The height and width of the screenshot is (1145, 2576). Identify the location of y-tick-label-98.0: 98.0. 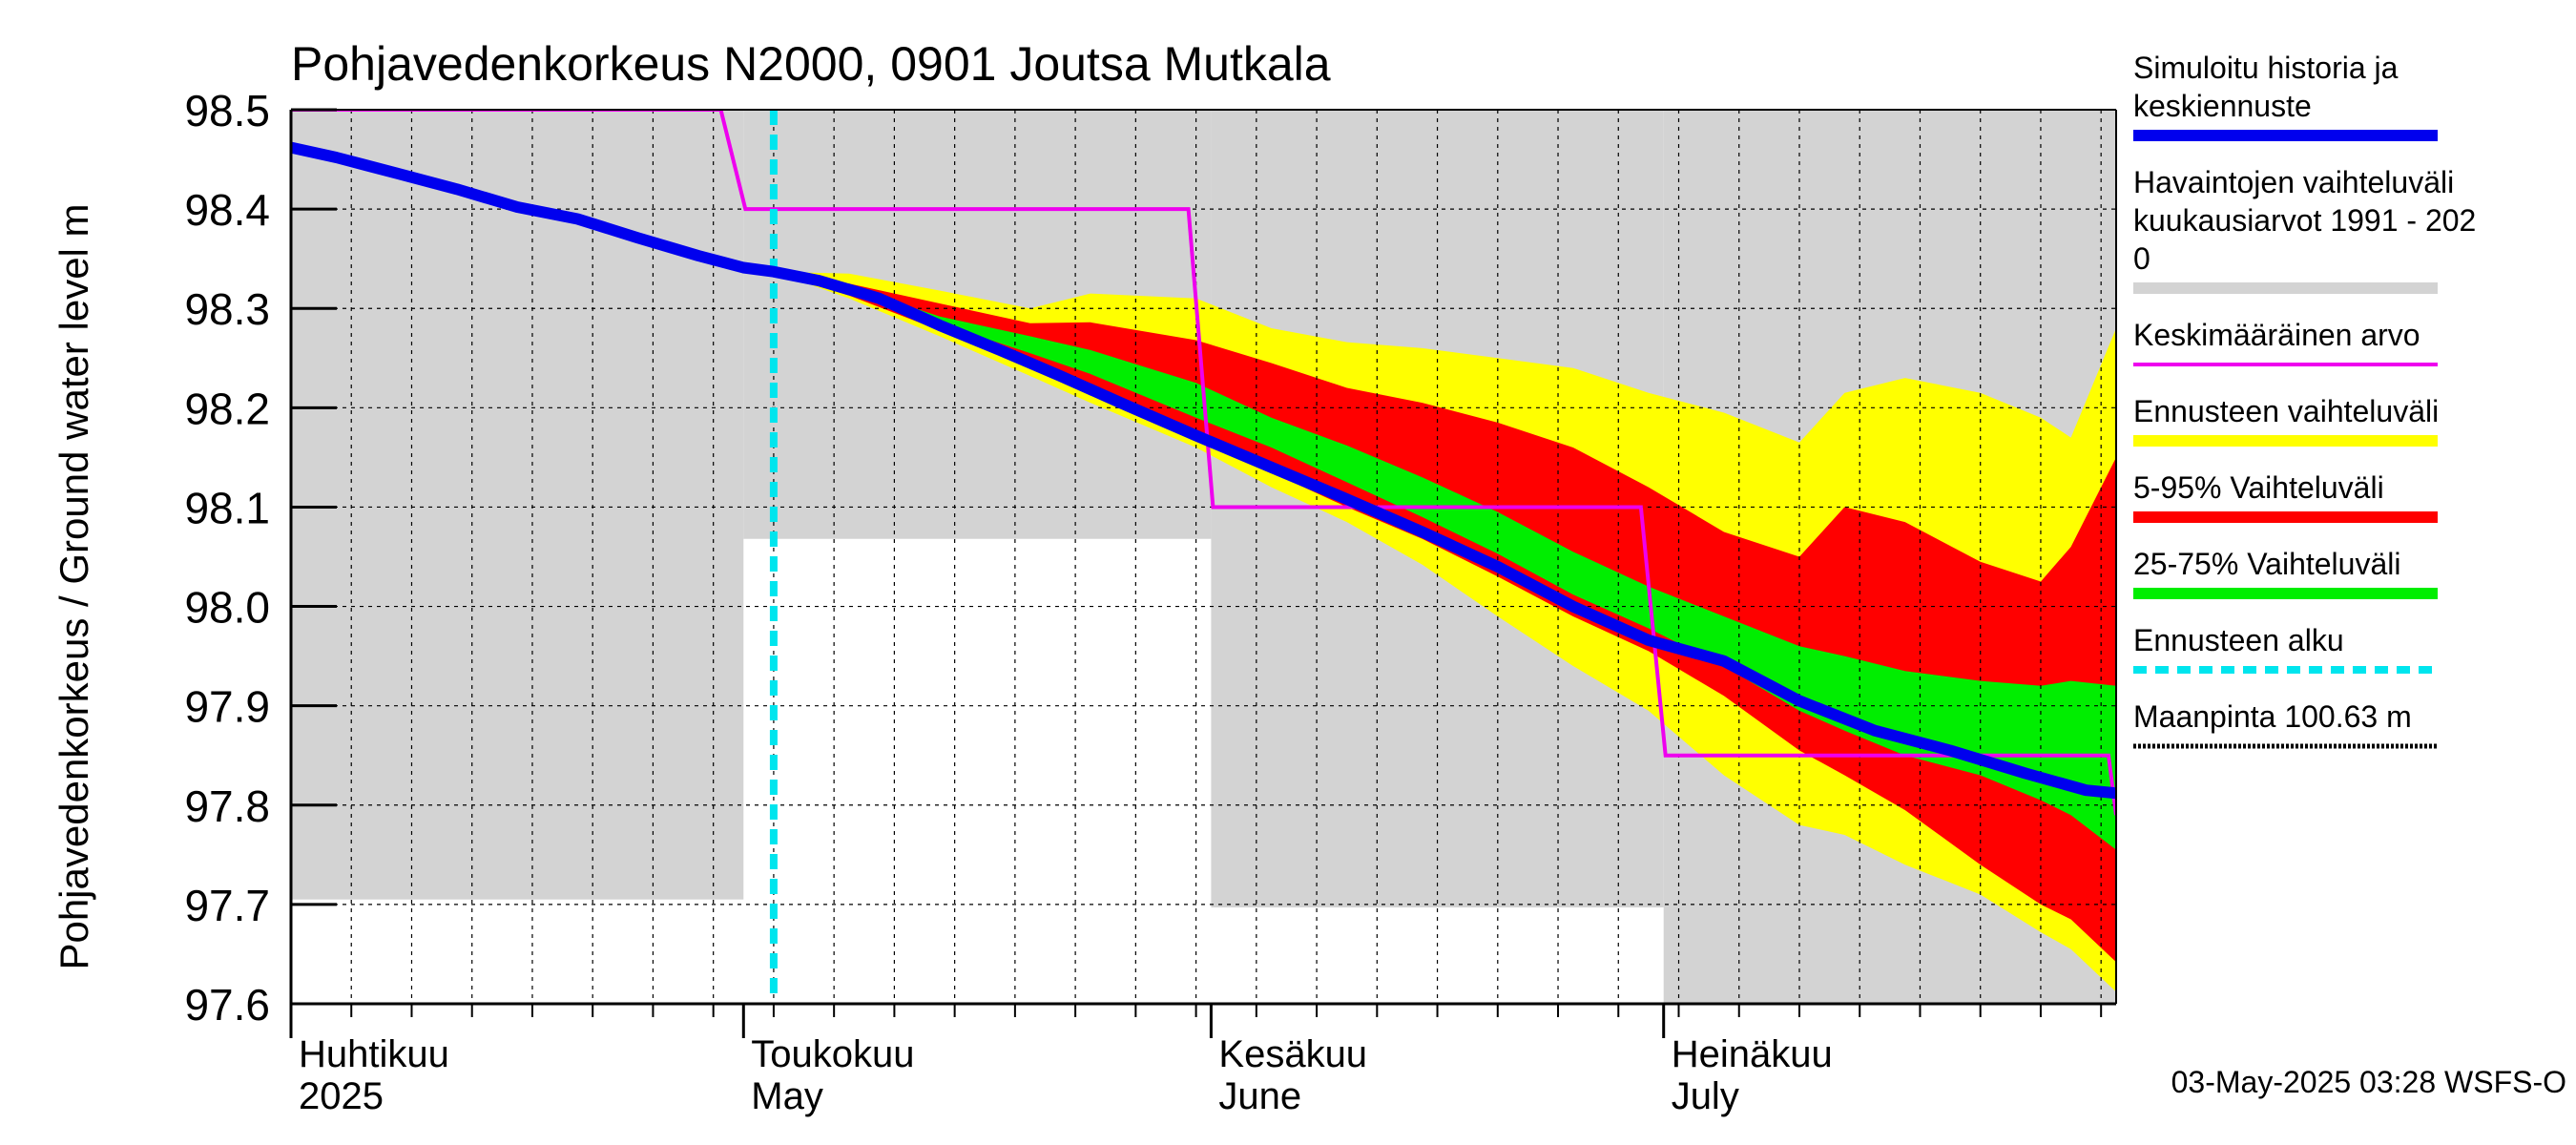
(227, 608).